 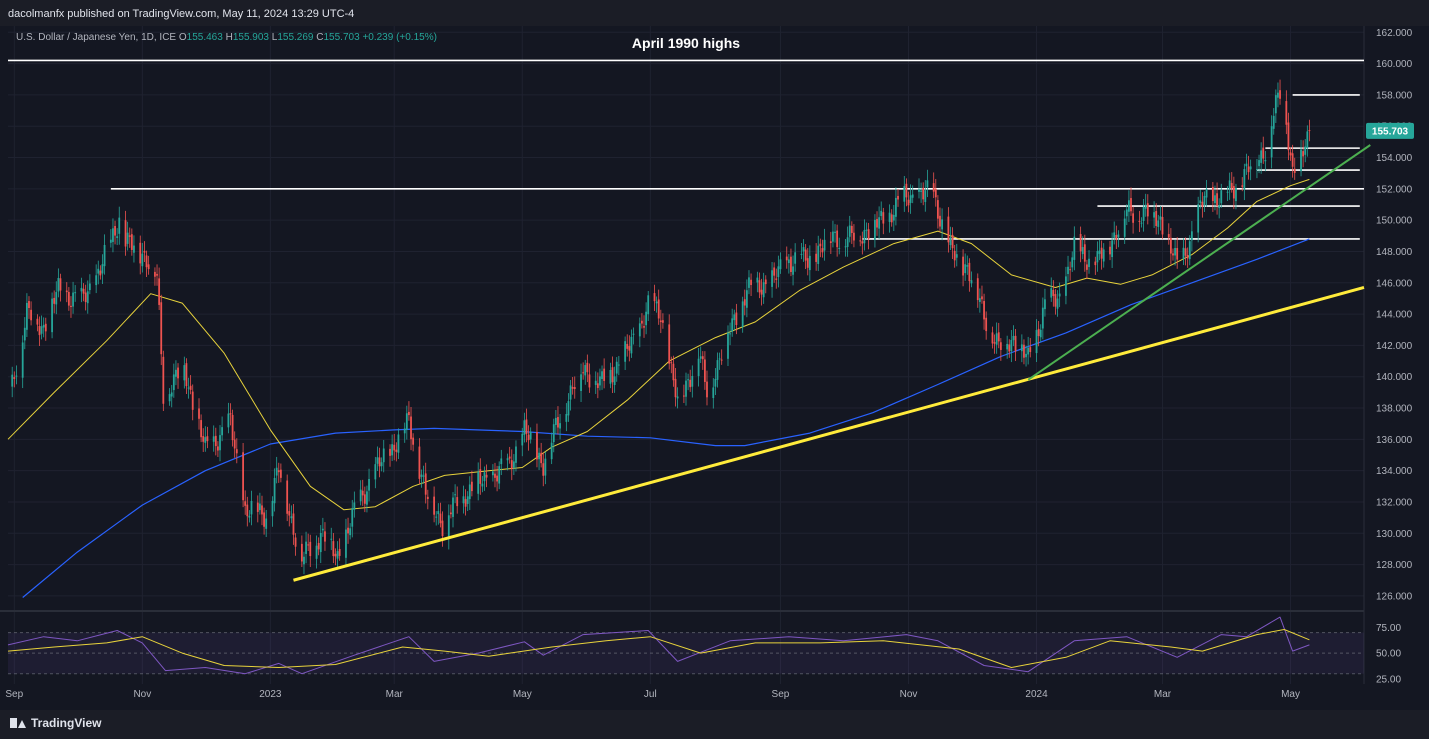 I want to click on low-value: 155.269, so click(x=295, y=37).